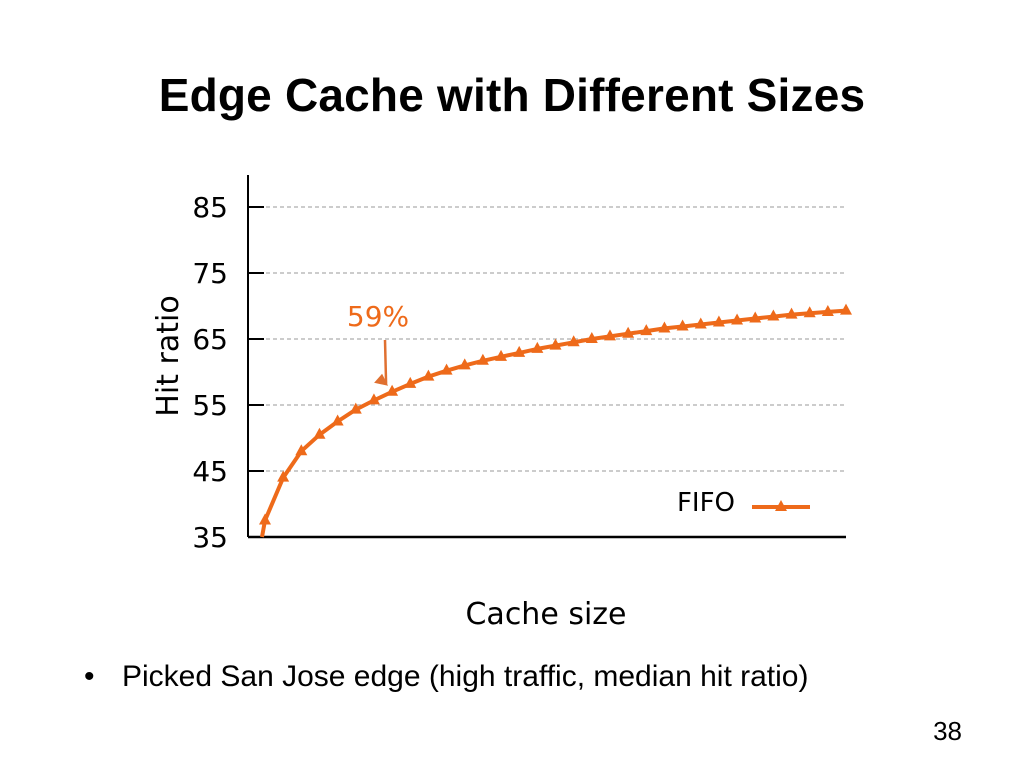 This screenshot has height=768, width=1024. Describe the element at coordinates (210, 372) in the screenshot. I see `y-tick-labels: 35 45 55 65 75 85` at that location.